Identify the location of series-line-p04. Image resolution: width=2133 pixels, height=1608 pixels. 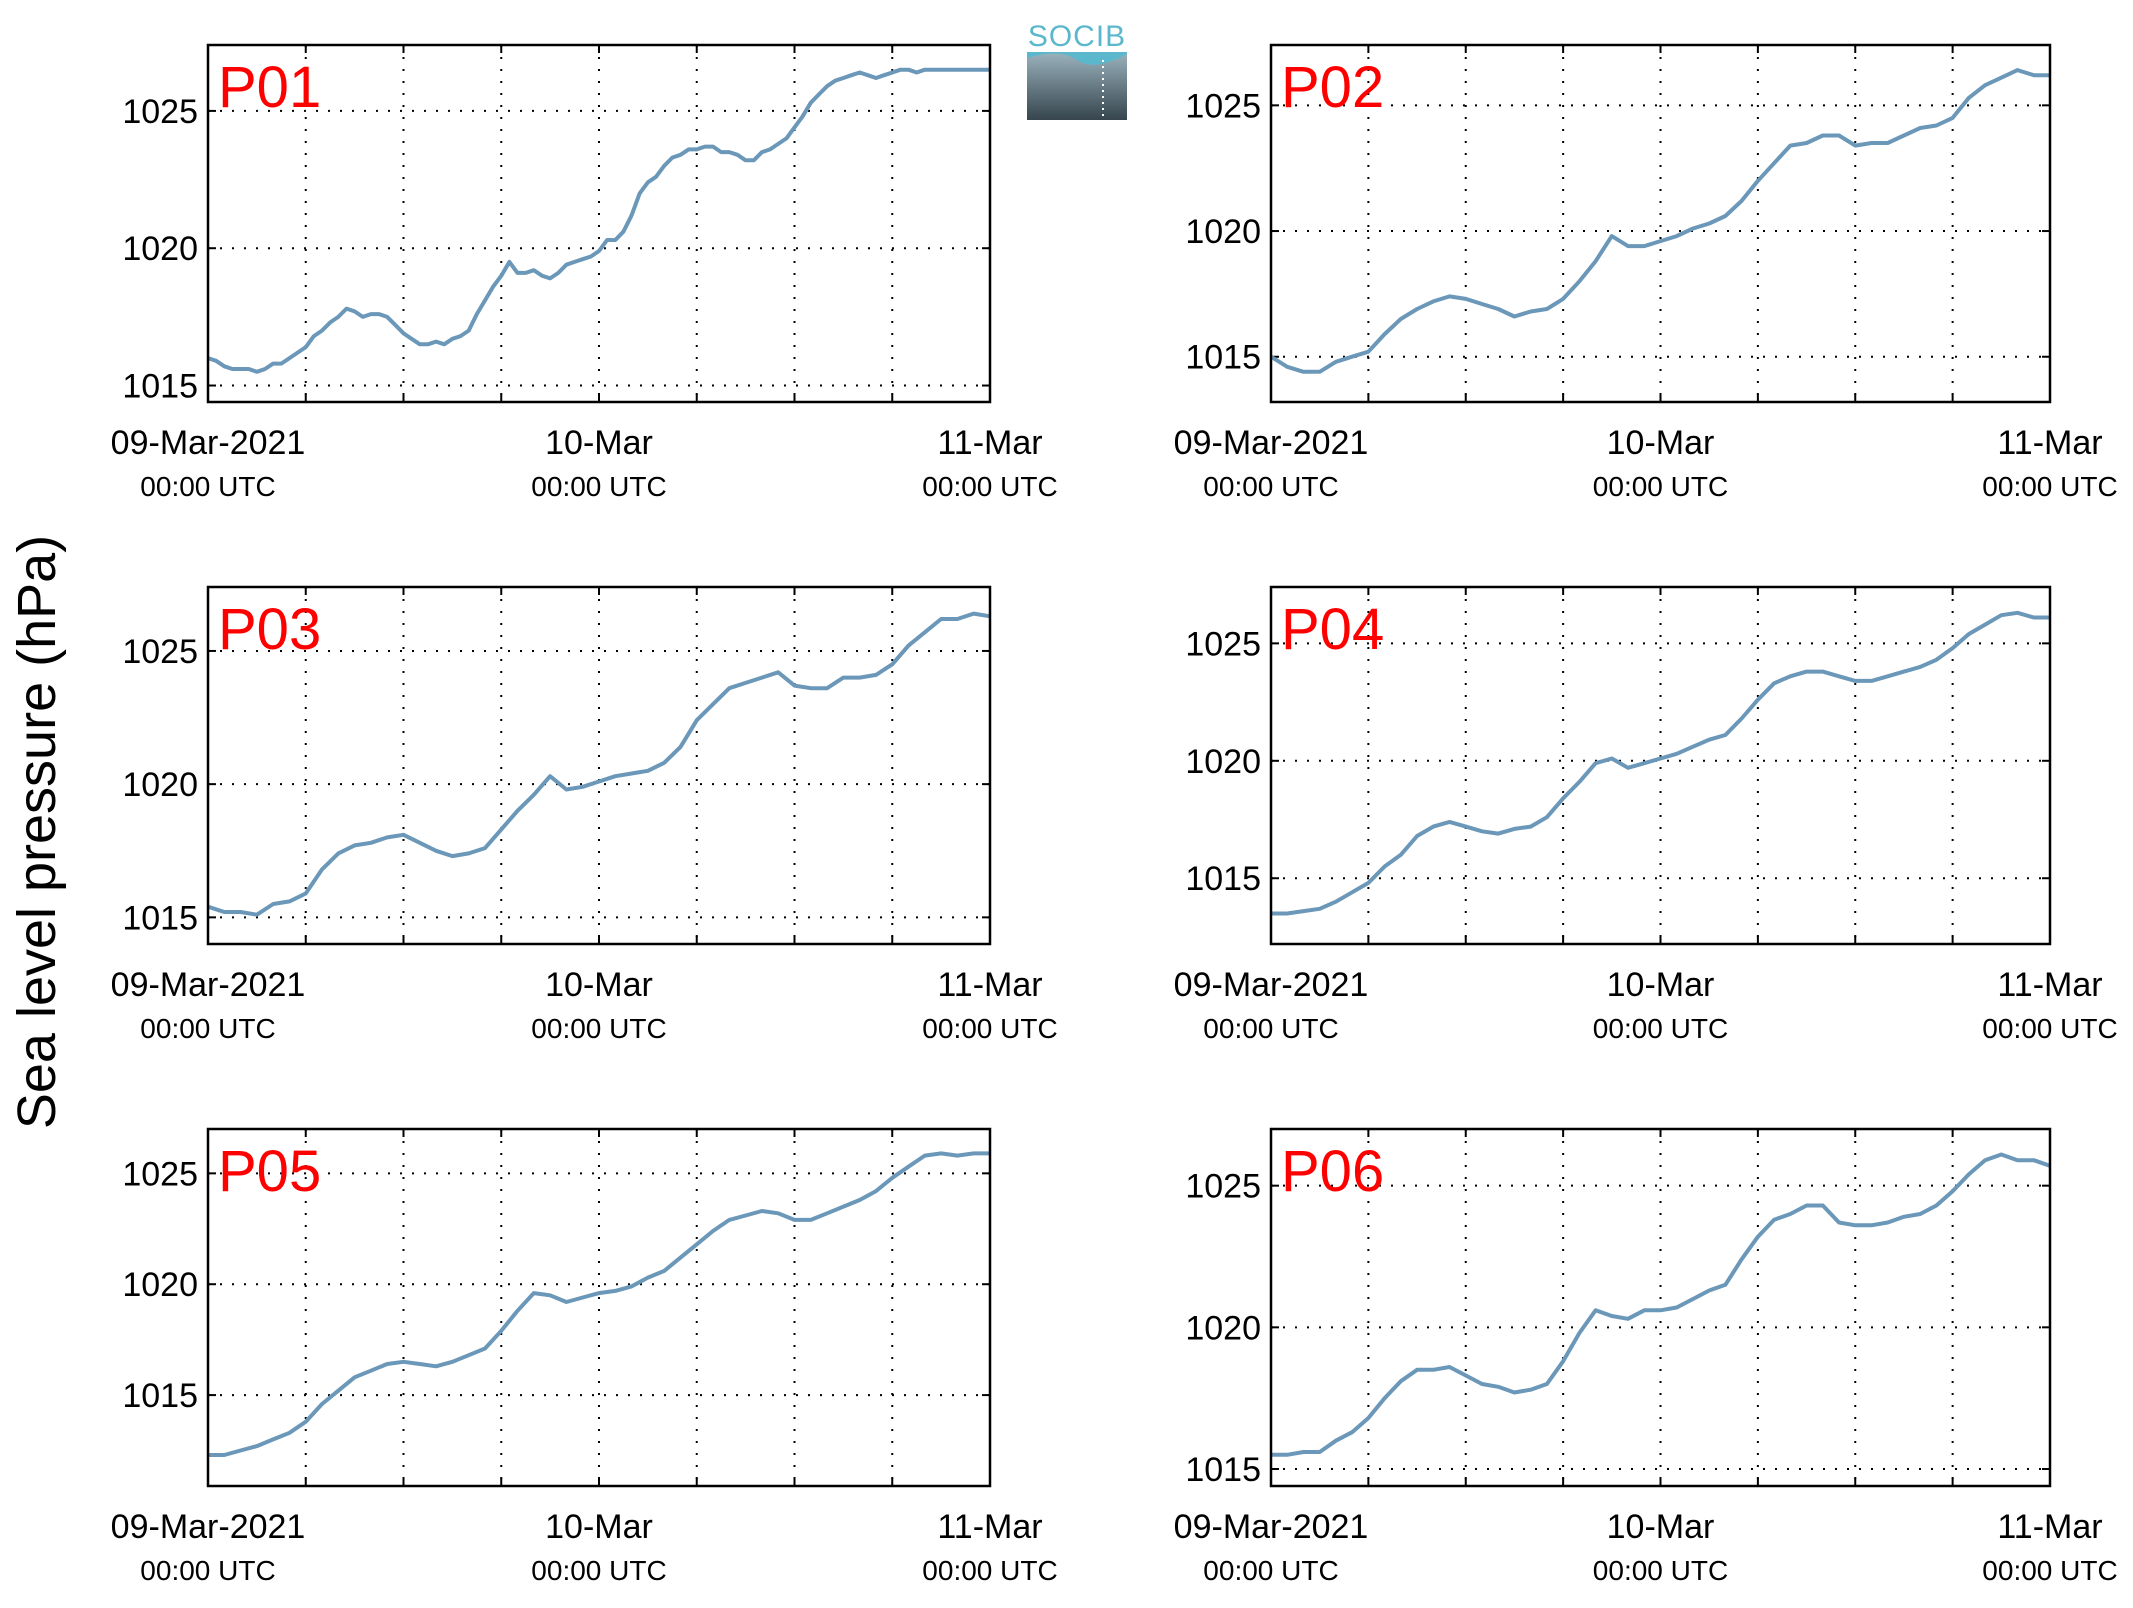
(1660, 763).